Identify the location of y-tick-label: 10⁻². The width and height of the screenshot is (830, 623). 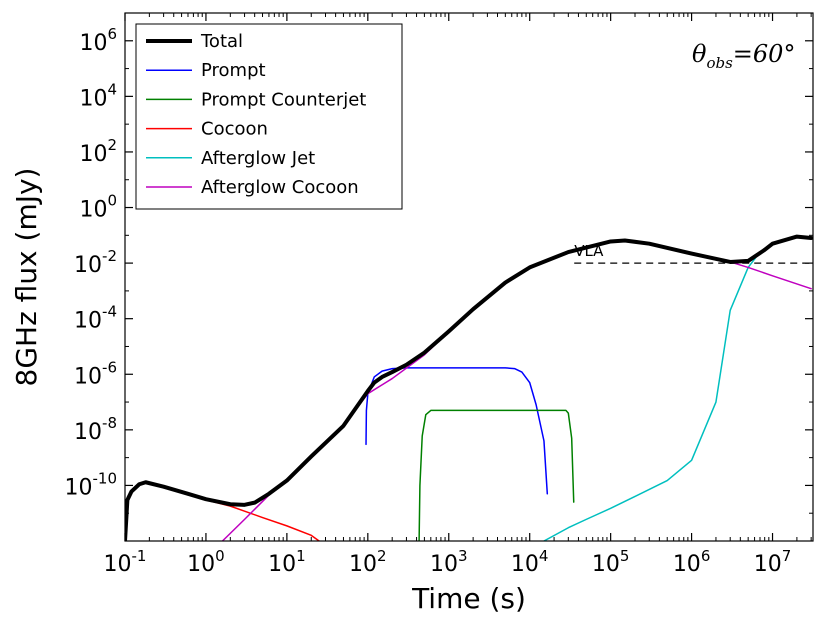
(95, 262).